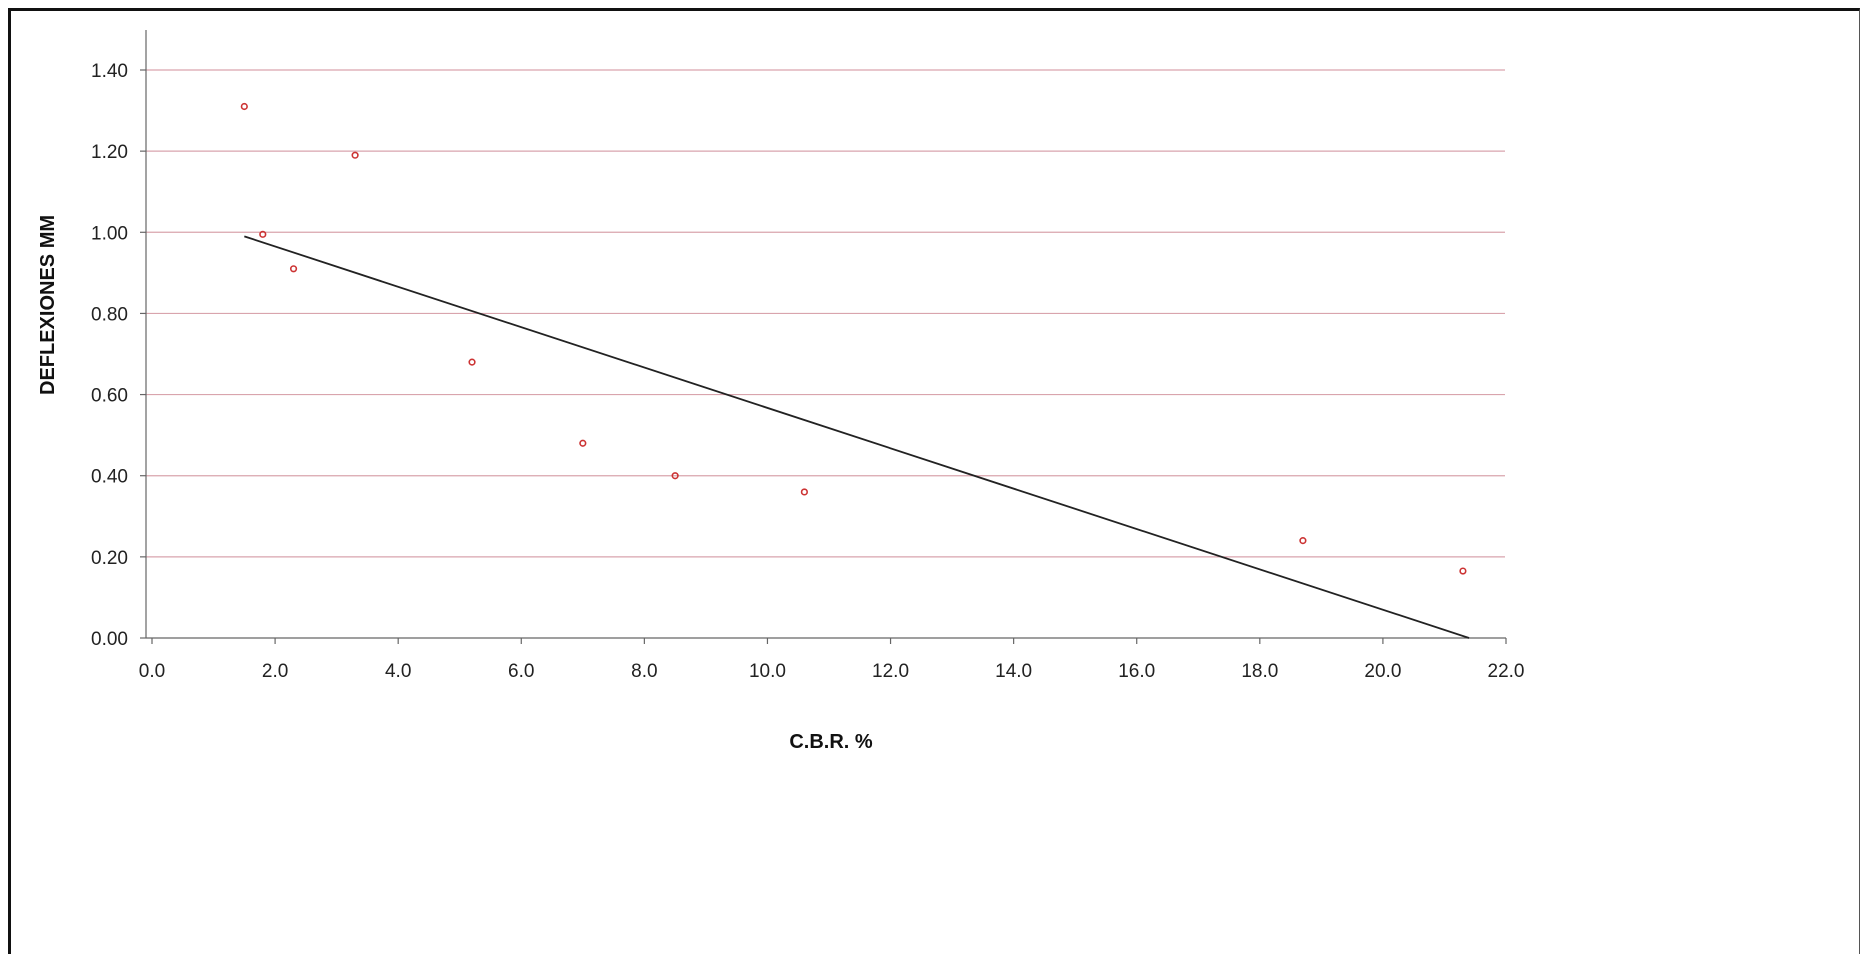  I want to click on x-tick-label: 10.0, so click(767, 671).